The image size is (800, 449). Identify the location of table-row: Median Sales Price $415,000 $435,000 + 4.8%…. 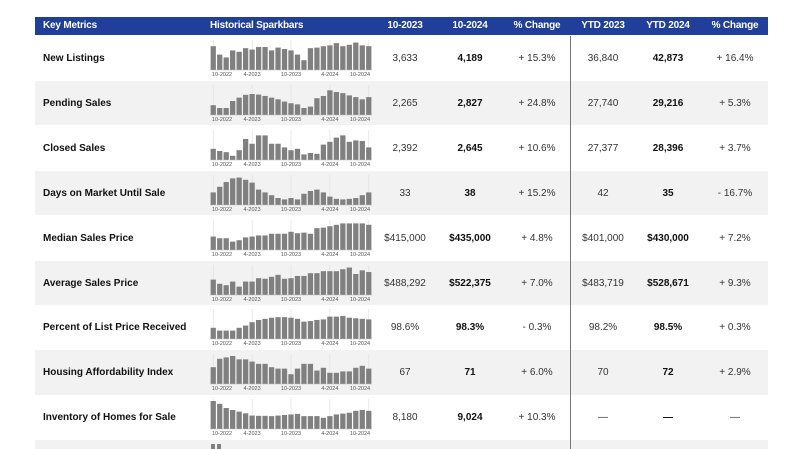
(401, 238).